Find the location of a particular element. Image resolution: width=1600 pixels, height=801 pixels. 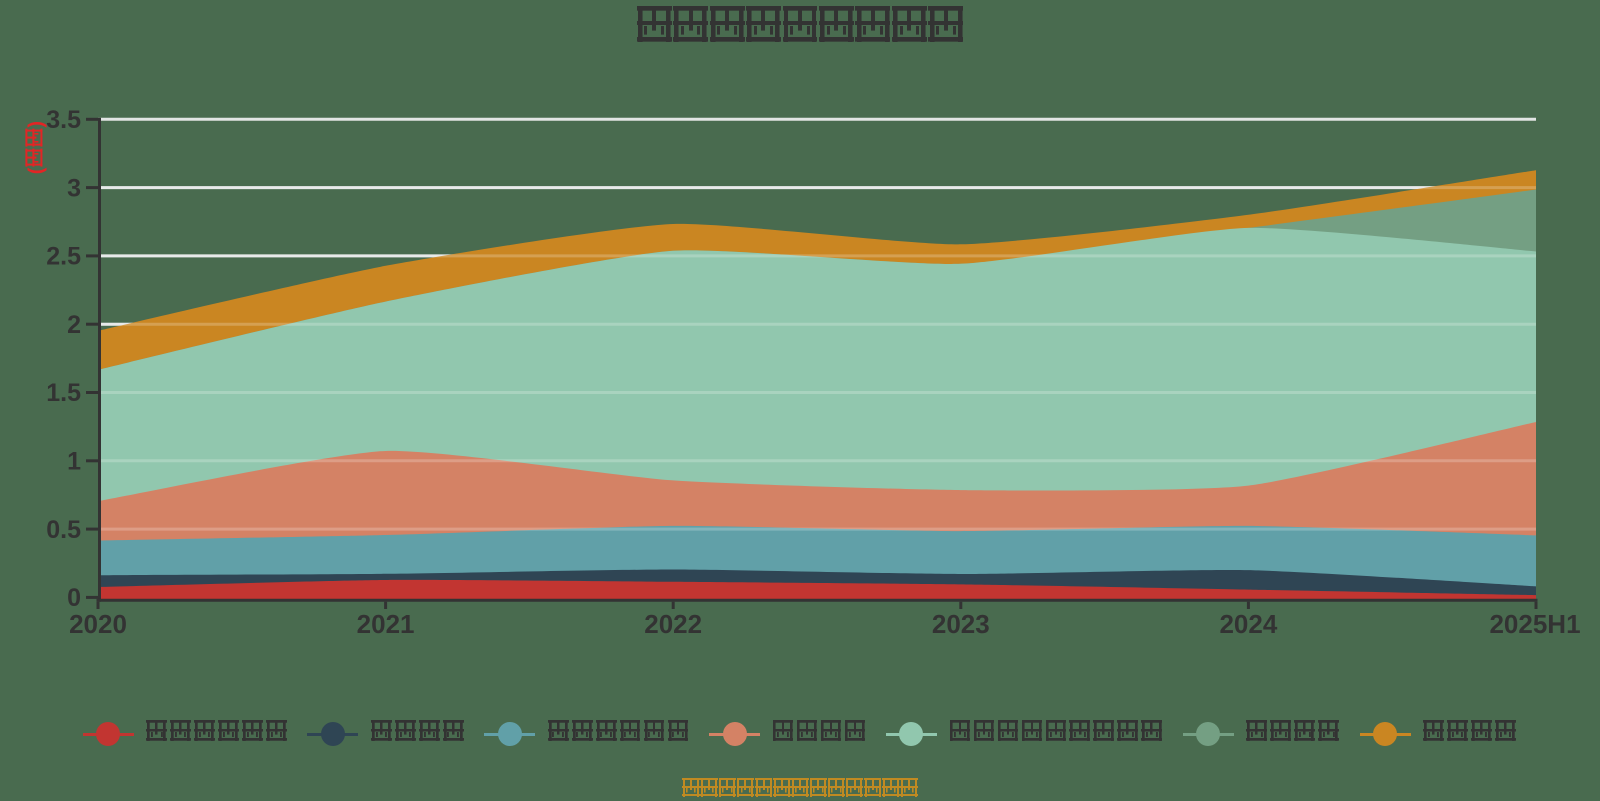

svg-text: 3.5 is located at coordinates (63, 120).